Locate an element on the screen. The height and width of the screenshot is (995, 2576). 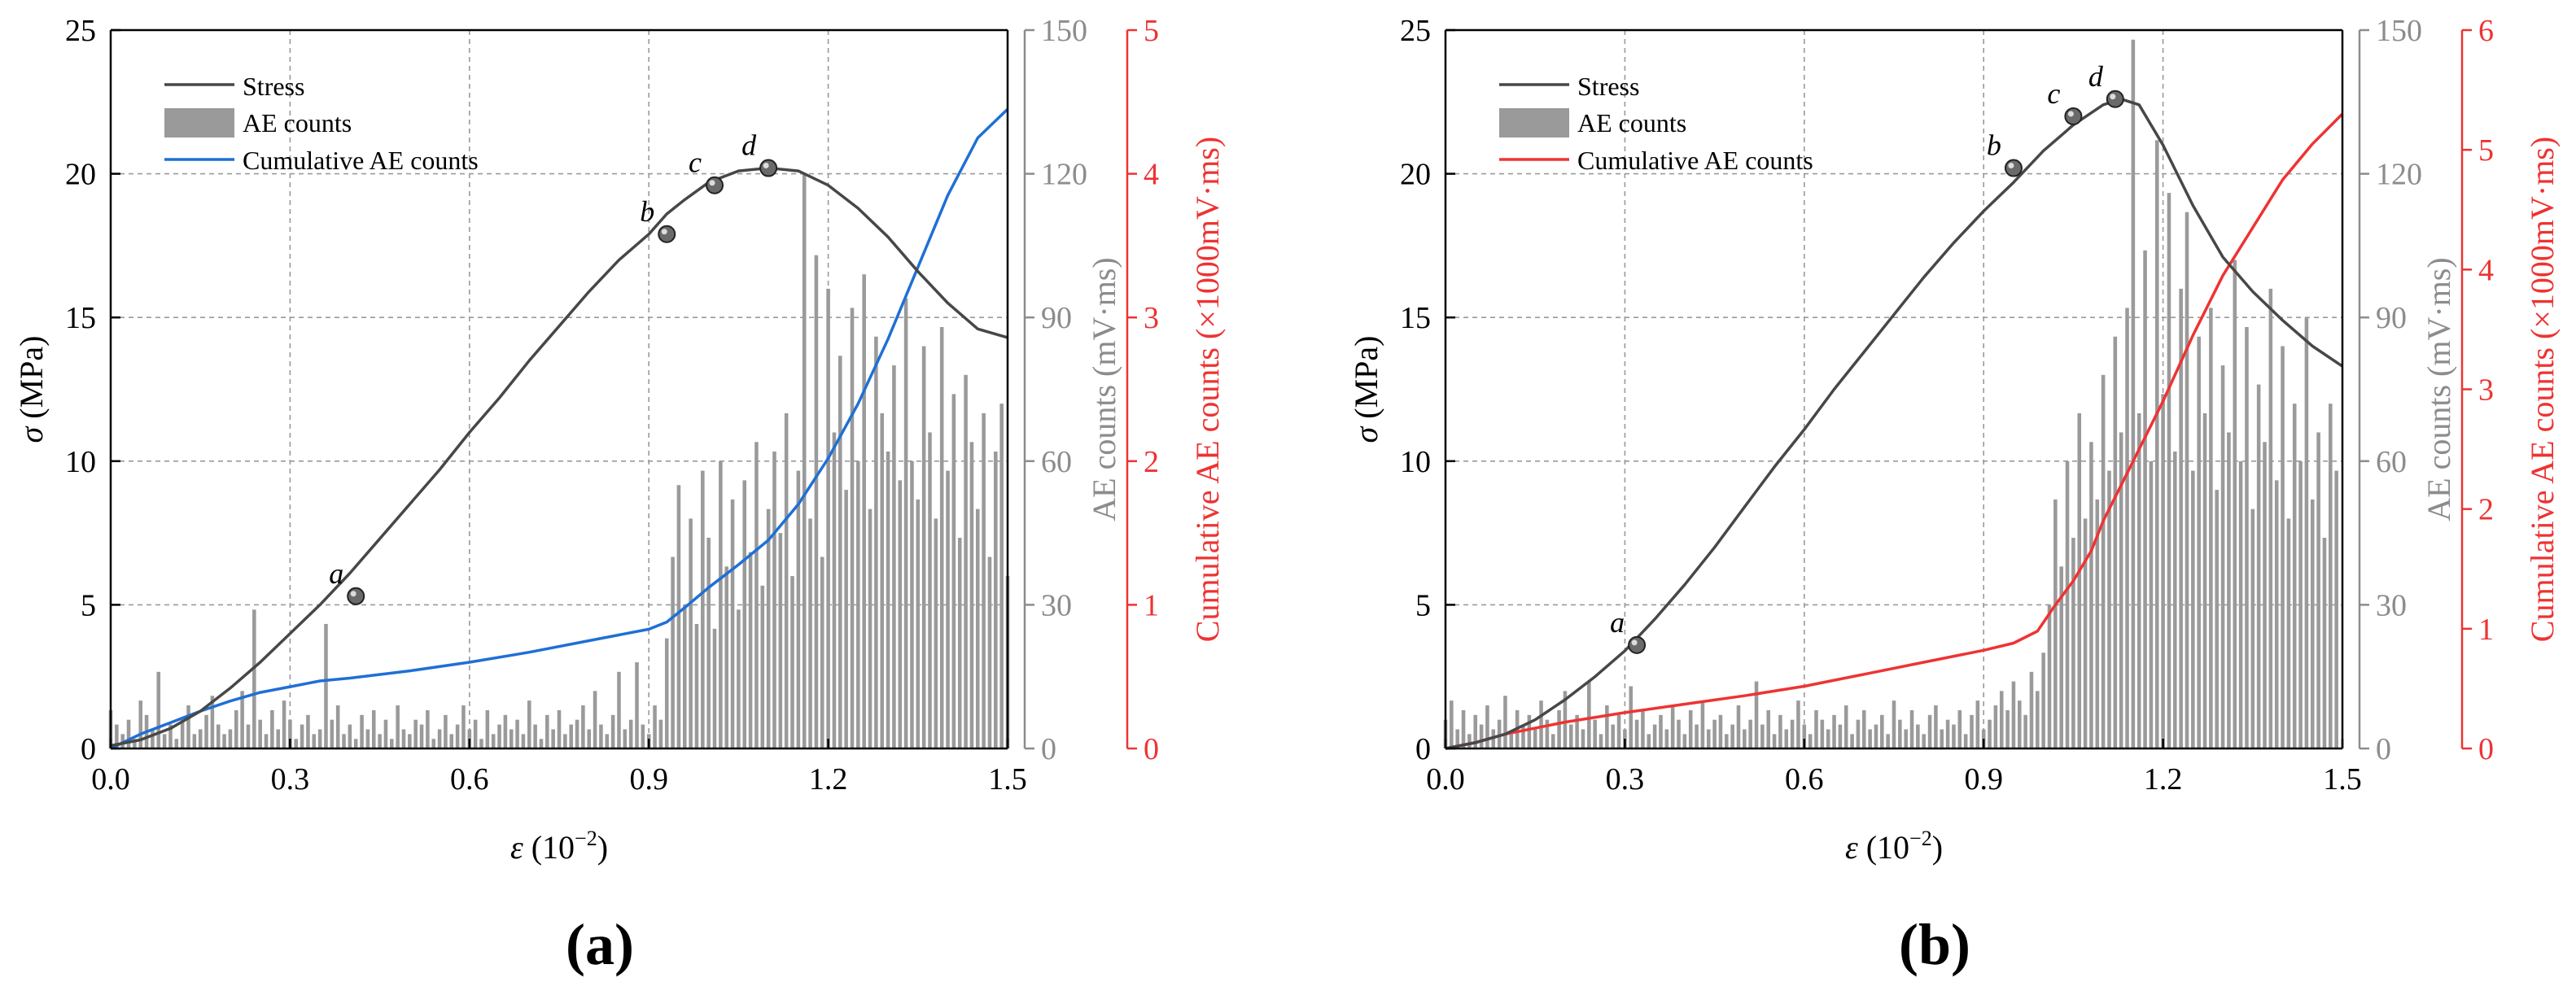
x-tick-label: 0.9 is located at coordinates (1984, 779).